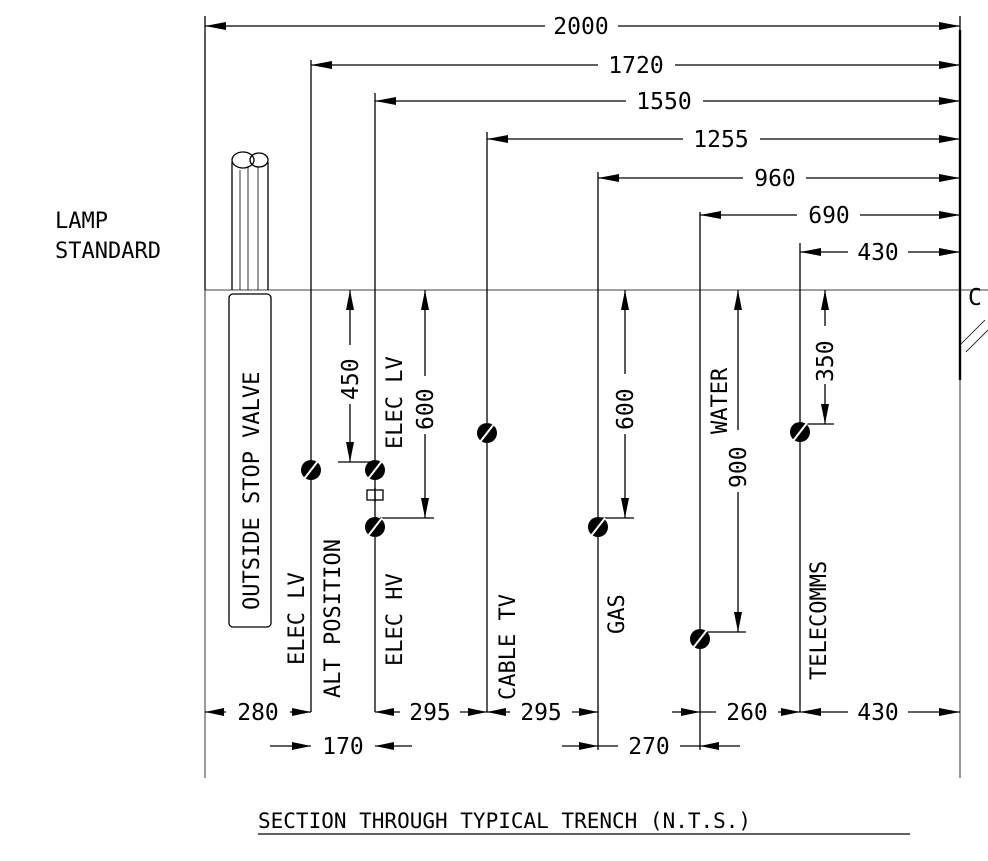 This screenshot has width=988, height=861. Describe the element at coordinates (252, 491) in the screenshot. I see `stop-valve-label: OUTSIDE STOP VALVE` at that location.